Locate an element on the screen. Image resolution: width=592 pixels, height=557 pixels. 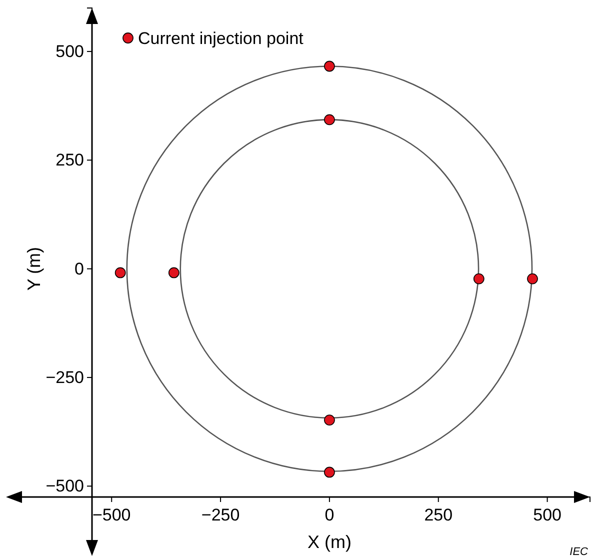
x-tick-label: 0 is located at coordinates (329, 514).